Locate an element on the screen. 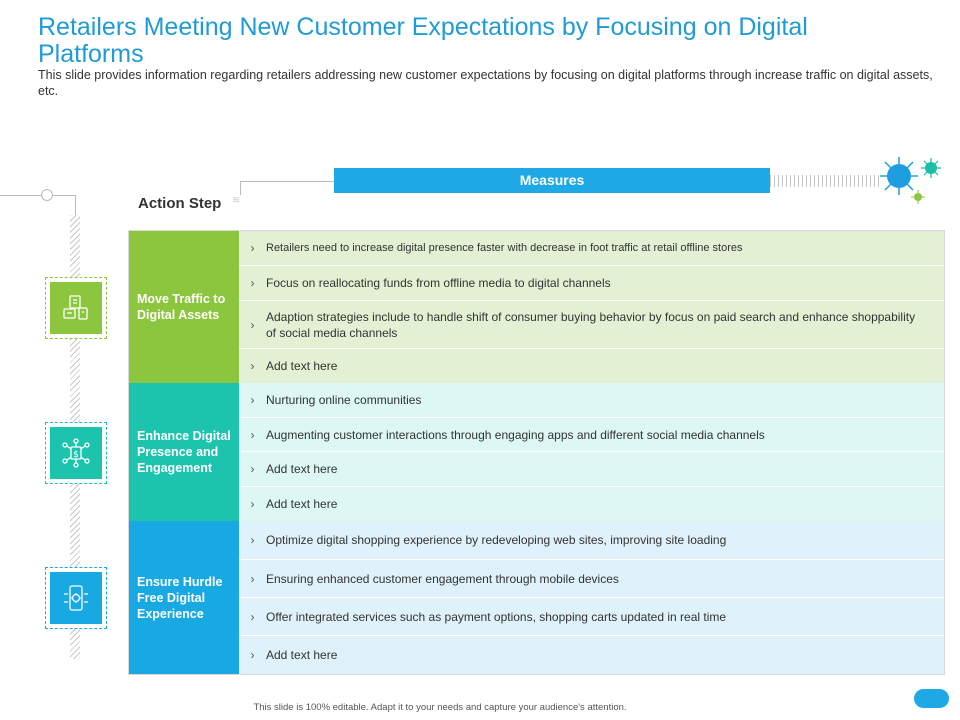 Image resolution: width=960 pixels, height=720 pixels. timeline-connector is located at coordinates (64, 195).